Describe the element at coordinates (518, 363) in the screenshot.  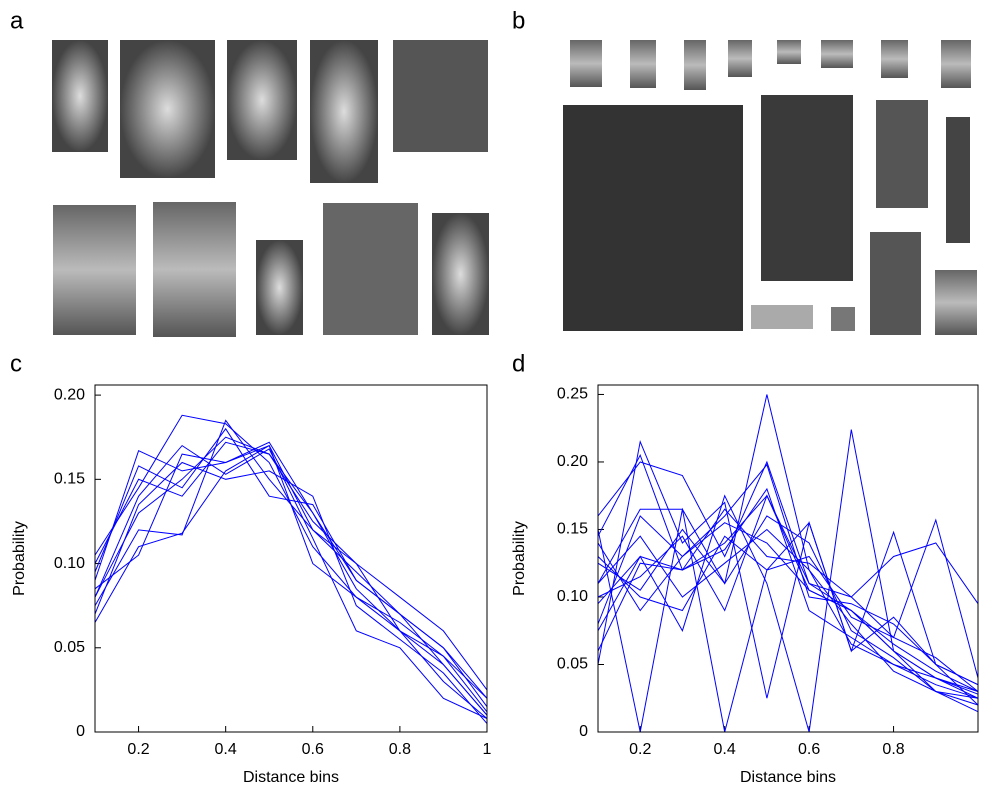
I see `panel-label: d` at that location.